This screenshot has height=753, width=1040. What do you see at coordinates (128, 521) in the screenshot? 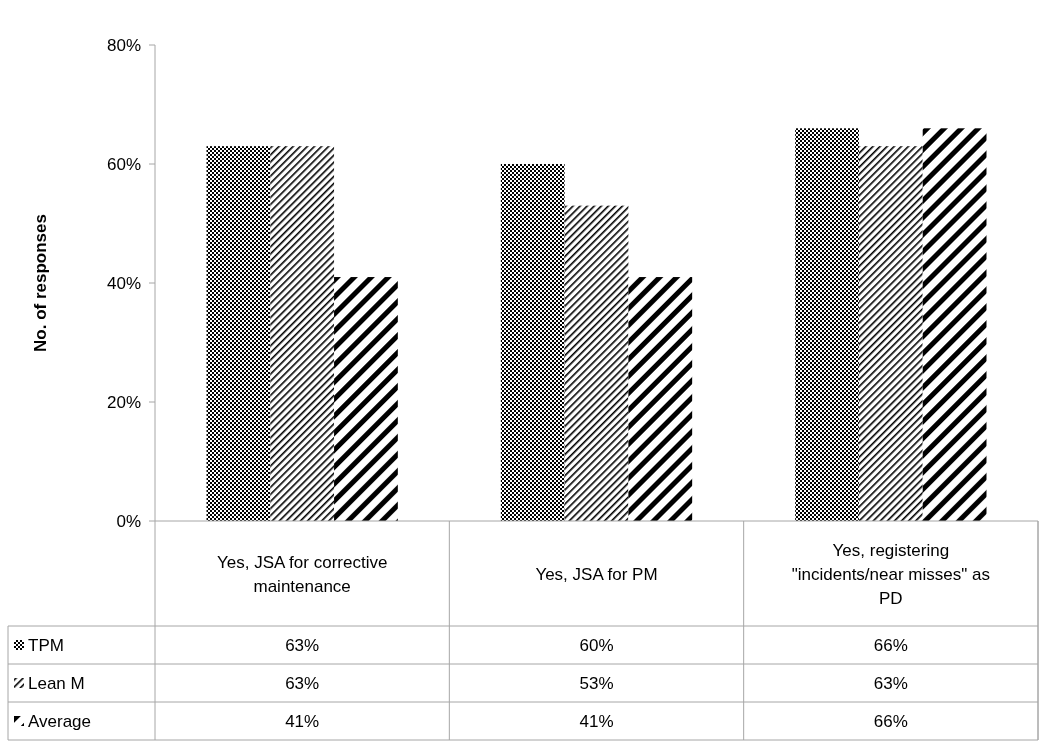
I see `y-tick-label: 0%` at bounding box center [128, 521].